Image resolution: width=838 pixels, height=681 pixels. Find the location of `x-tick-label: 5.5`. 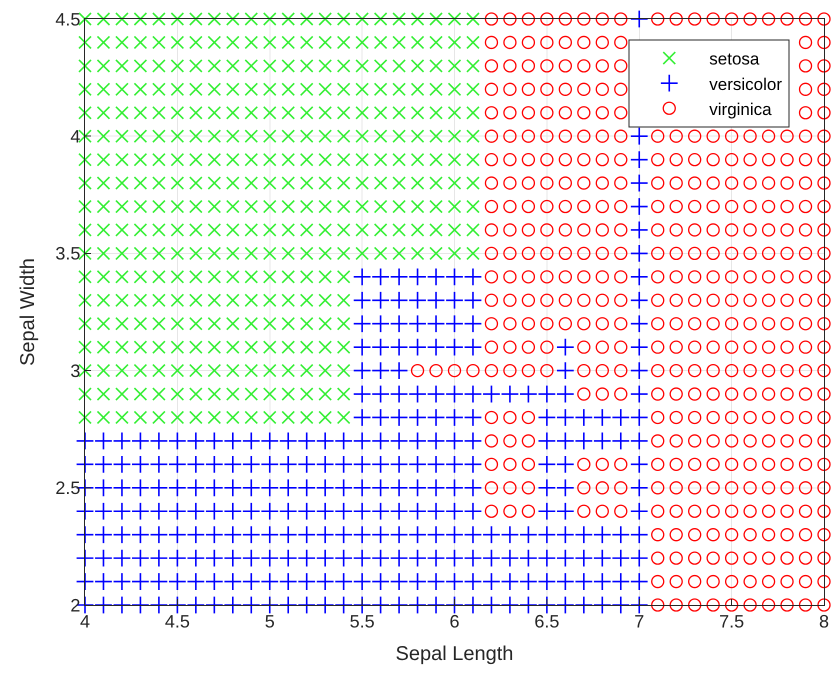

x-tick-label: 5.5 is located at coordinates (362, 622).